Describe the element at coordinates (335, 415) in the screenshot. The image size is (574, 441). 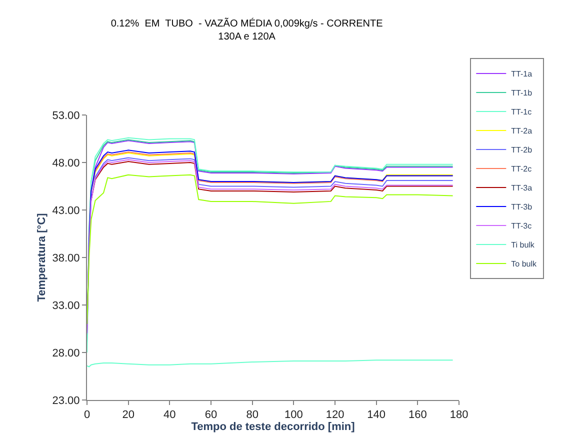
I see `x-tick-label: 120` at that location.